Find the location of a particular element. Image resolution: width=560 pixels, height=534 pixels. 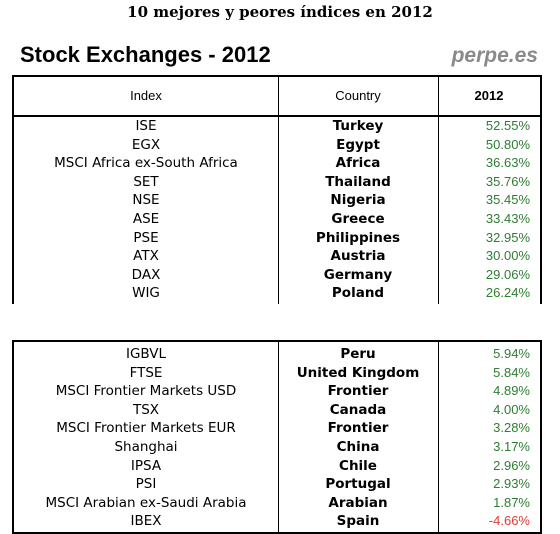

country-name: Philippines is located at coordinates (358, 237).